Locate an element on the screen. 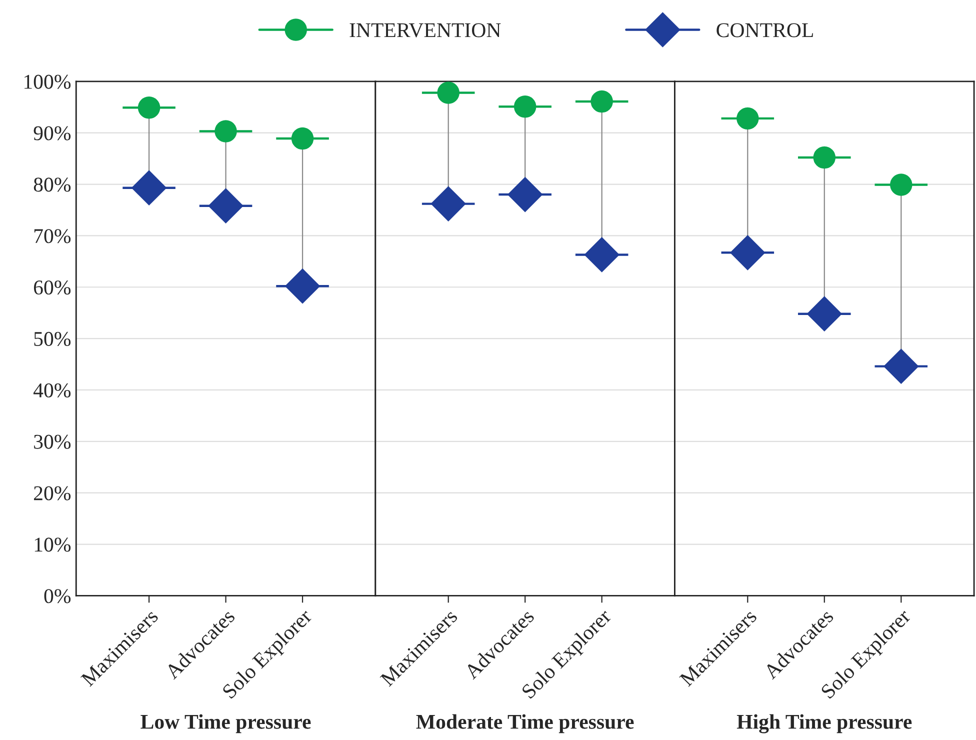 This screenshot has width=976, height=740. y-tick-label: 0% is located at coordinates (57, 596).